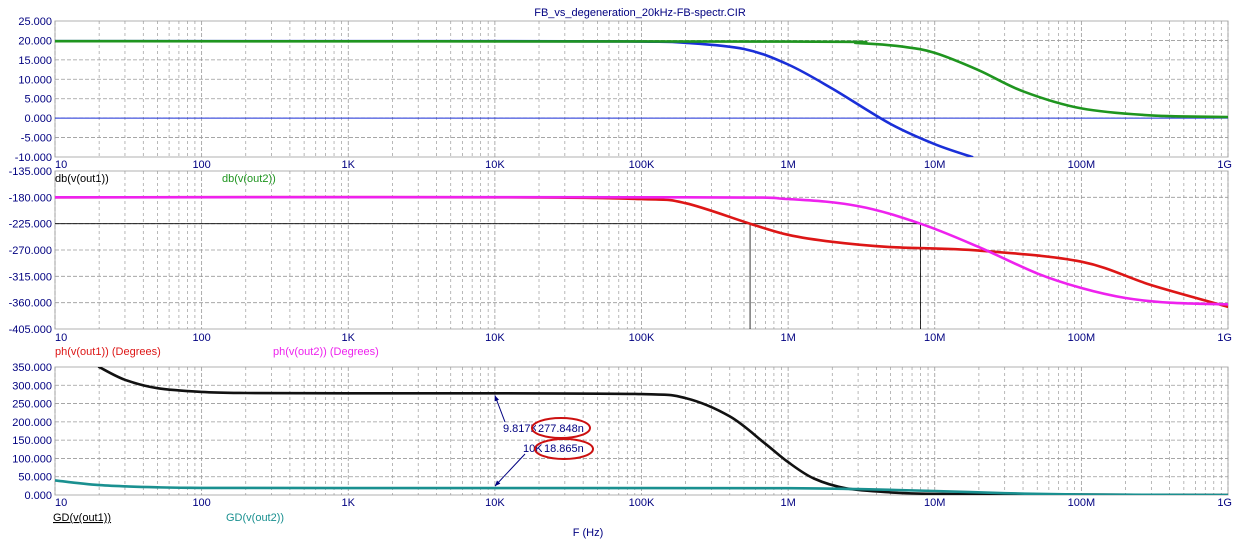 The height and width of the screenshot is (549, 1245). What do you see at coordinates (32, 441) in the screenshot?
I see `y-tick-label: 150.000` at bounding box center [32, 441].